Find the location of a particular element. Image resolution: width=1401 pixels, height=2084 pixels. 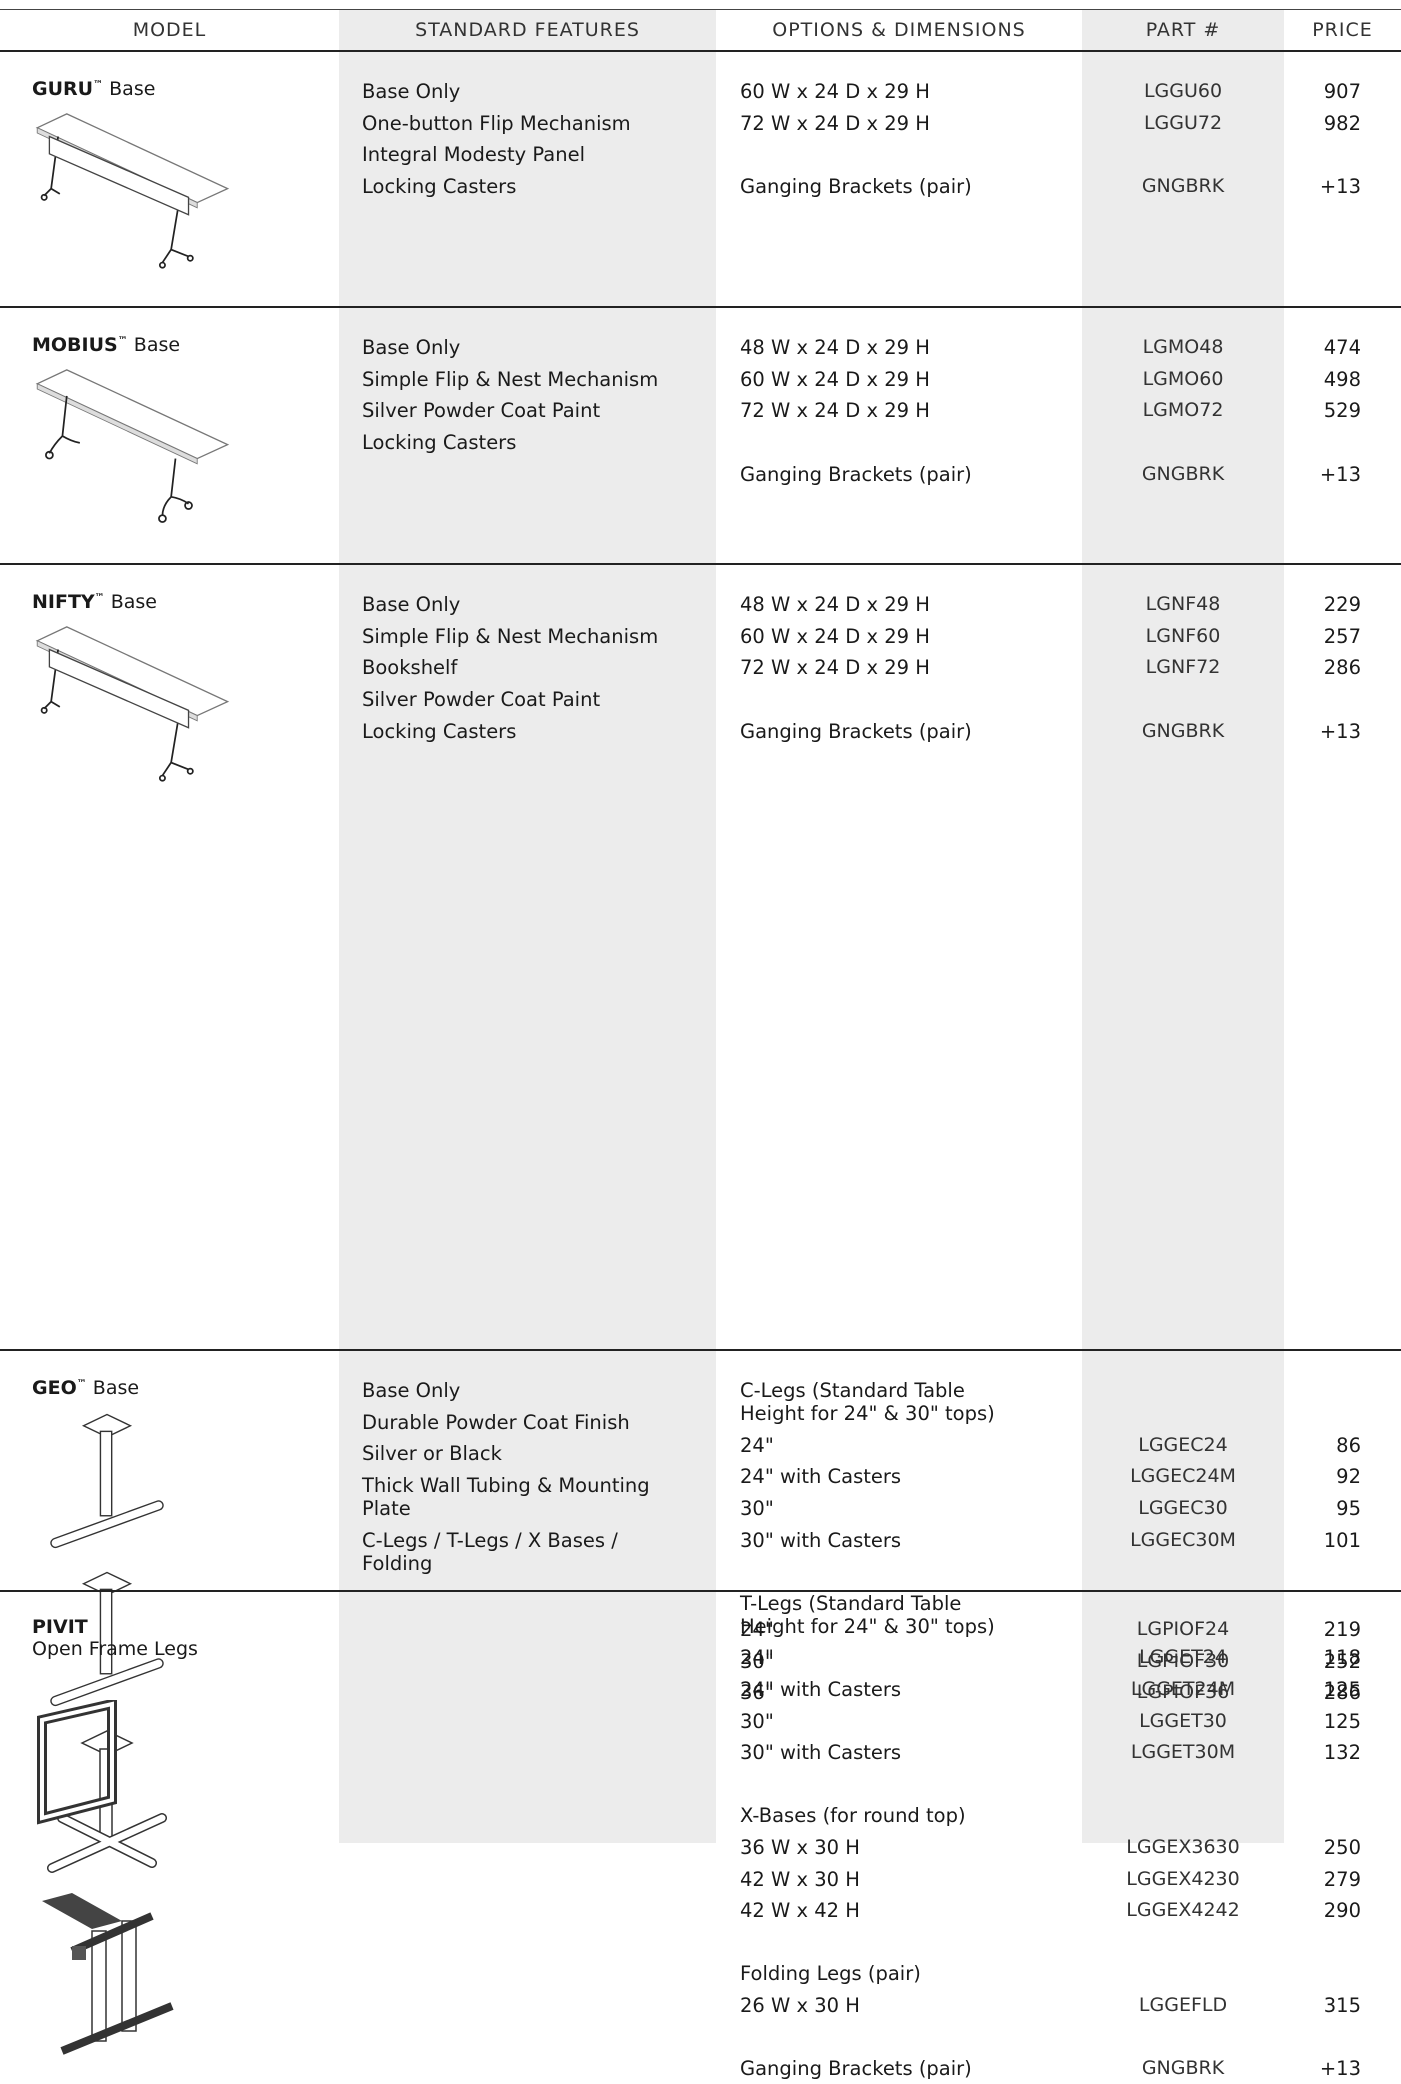

part-number: LGNF60 is located at coordinates (1183, 635).